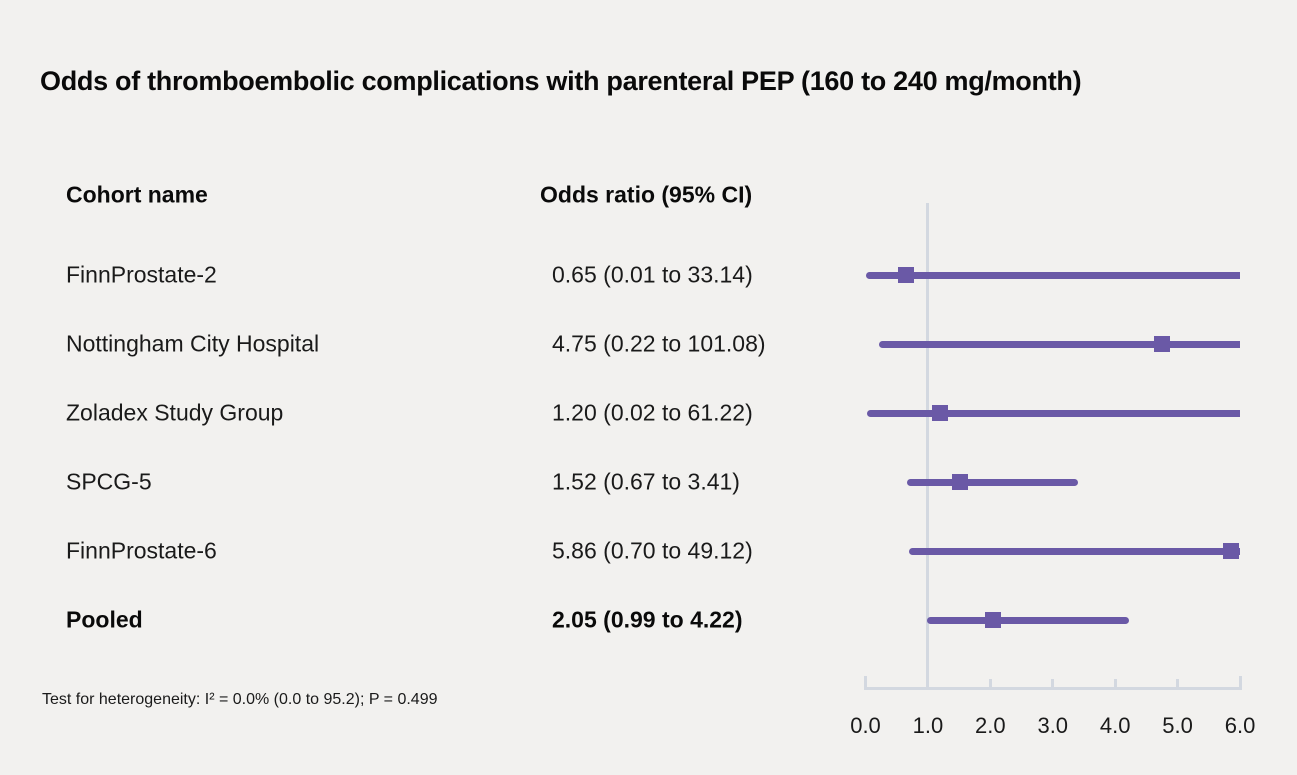  What do you see at coordinates (990, 725) in the screenshot?
I see `x-axis-tick-label: 2.0` at bounding box center [990, 725].